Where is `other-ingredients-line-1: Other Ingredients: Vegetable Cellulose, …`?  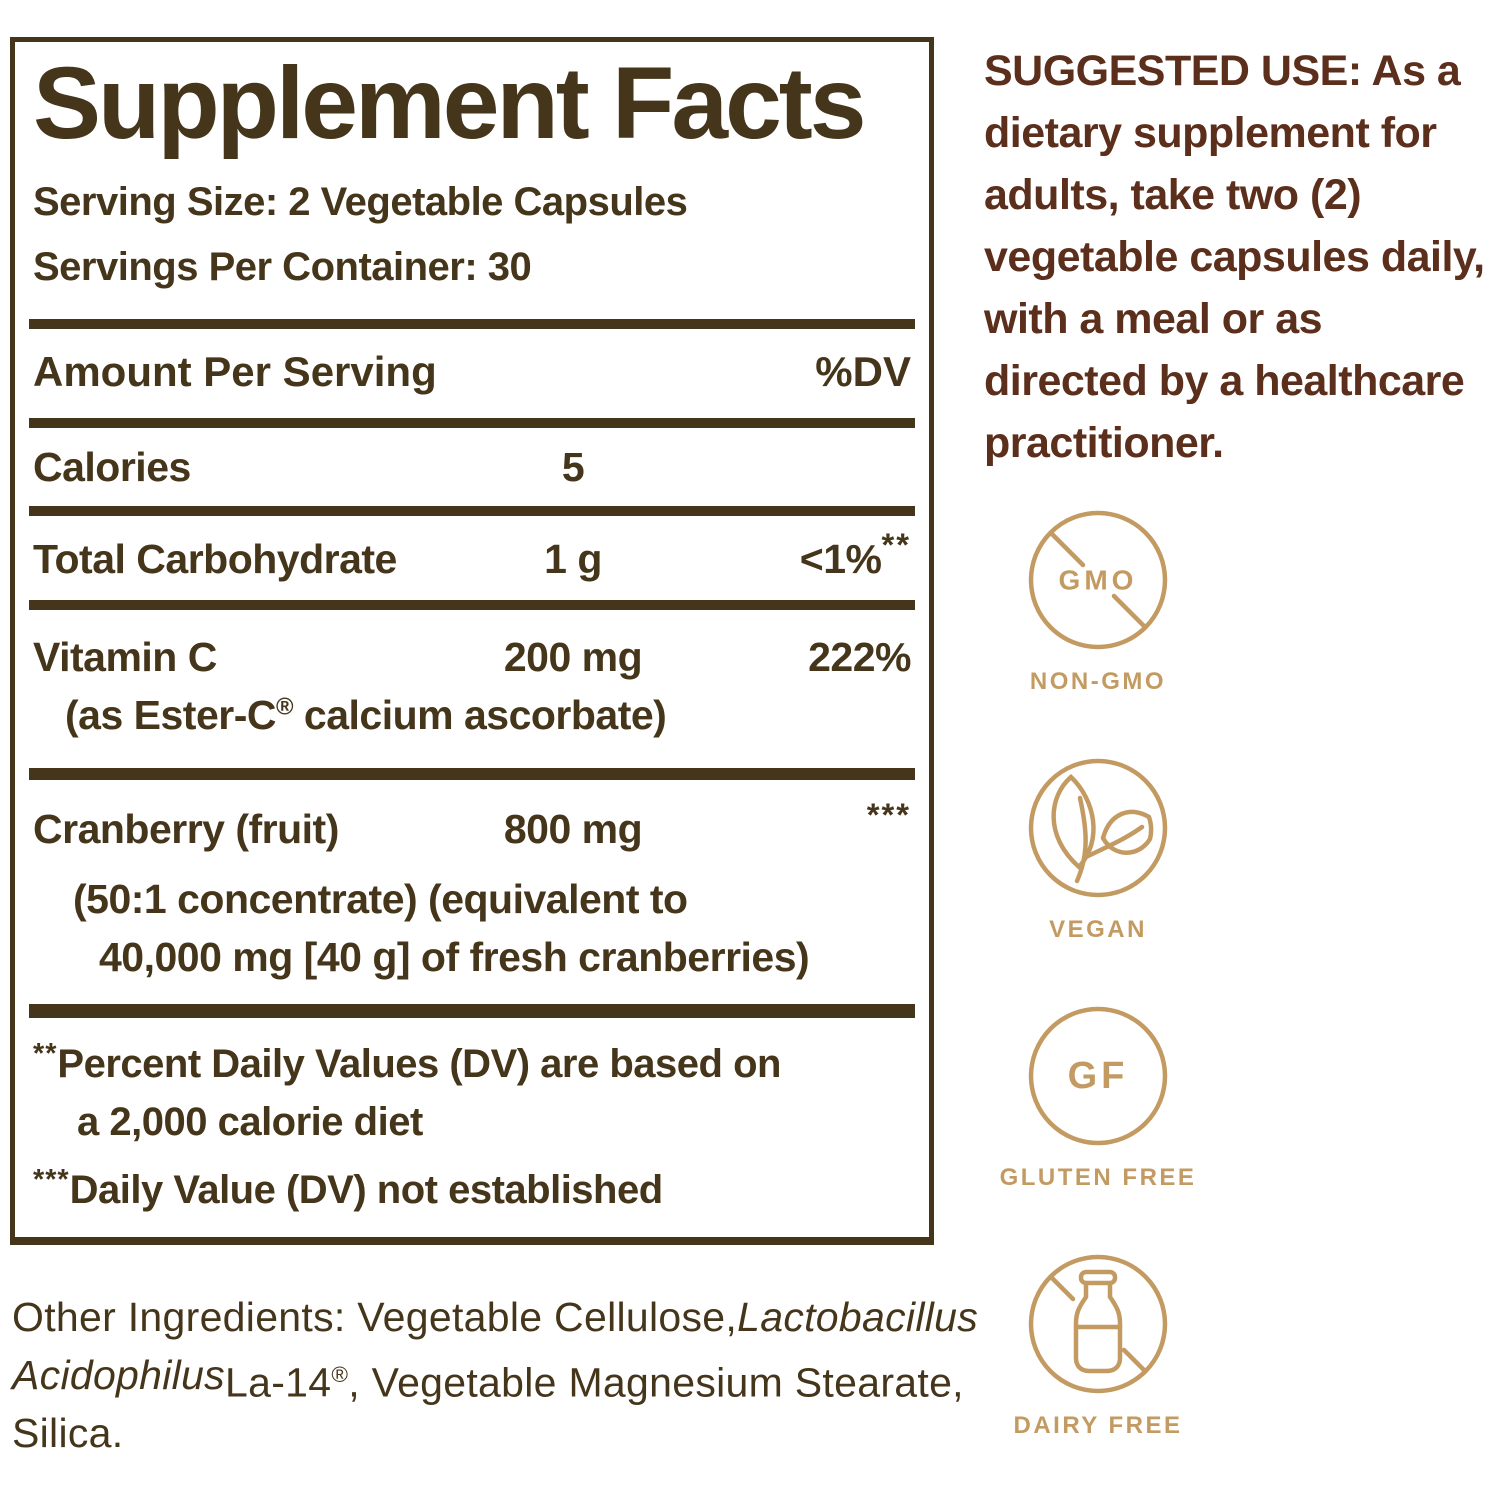
other-ingredients-line-1: Other Ingredients: Vegetable Cellulose, … is located at coordinates (495, 1317).